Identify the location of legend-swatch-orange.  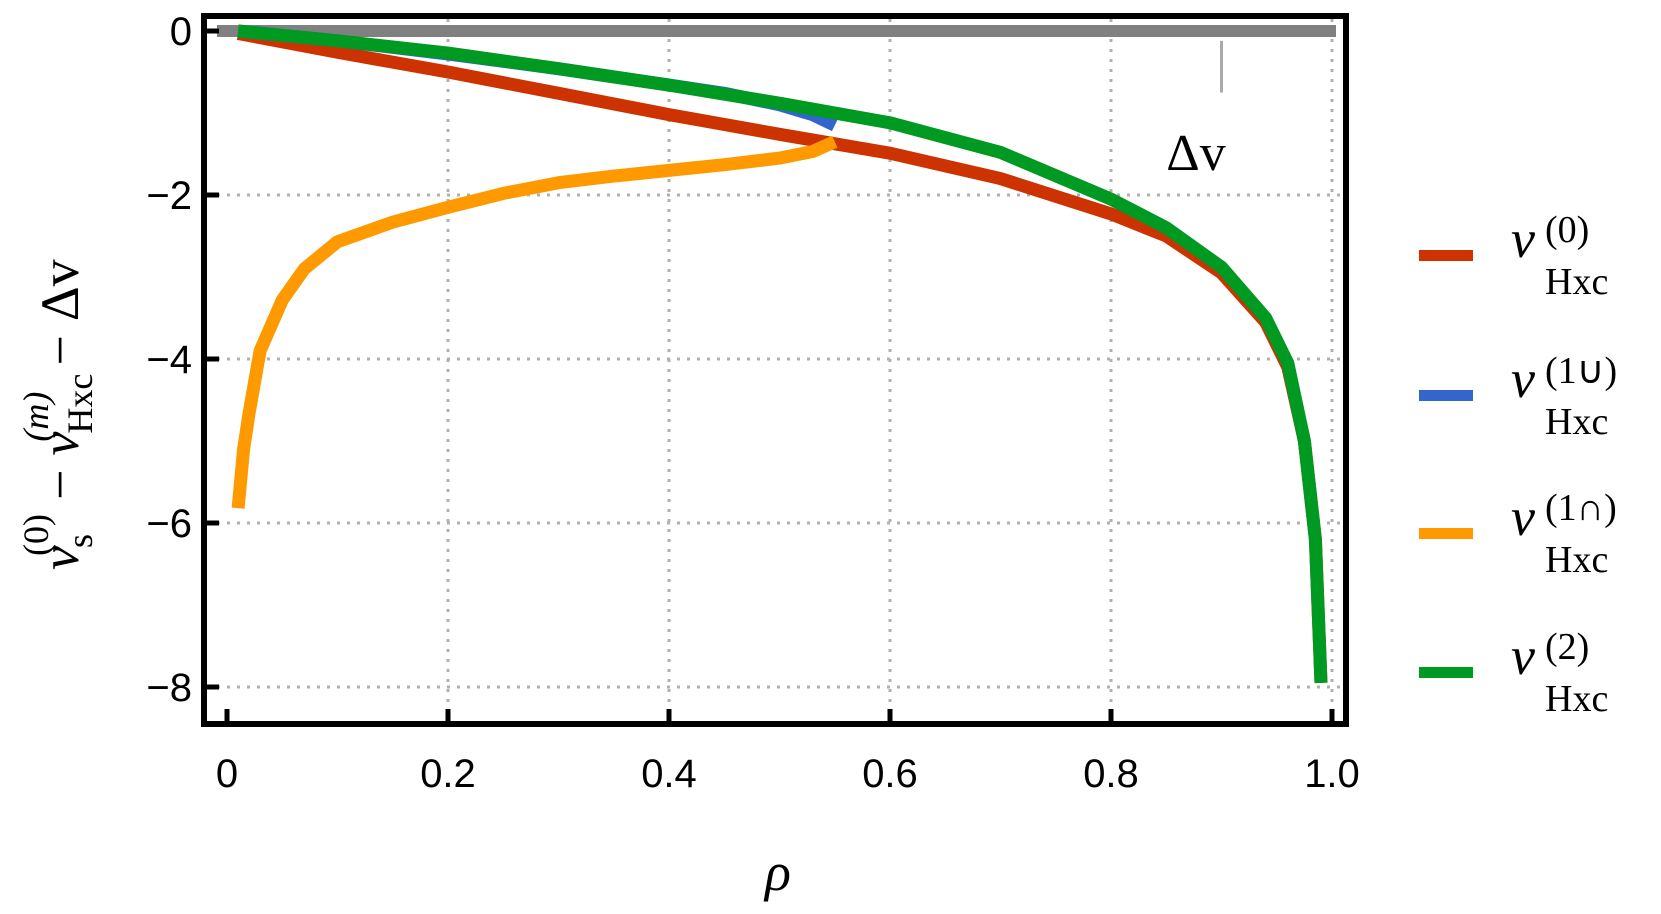
(1446, 533).